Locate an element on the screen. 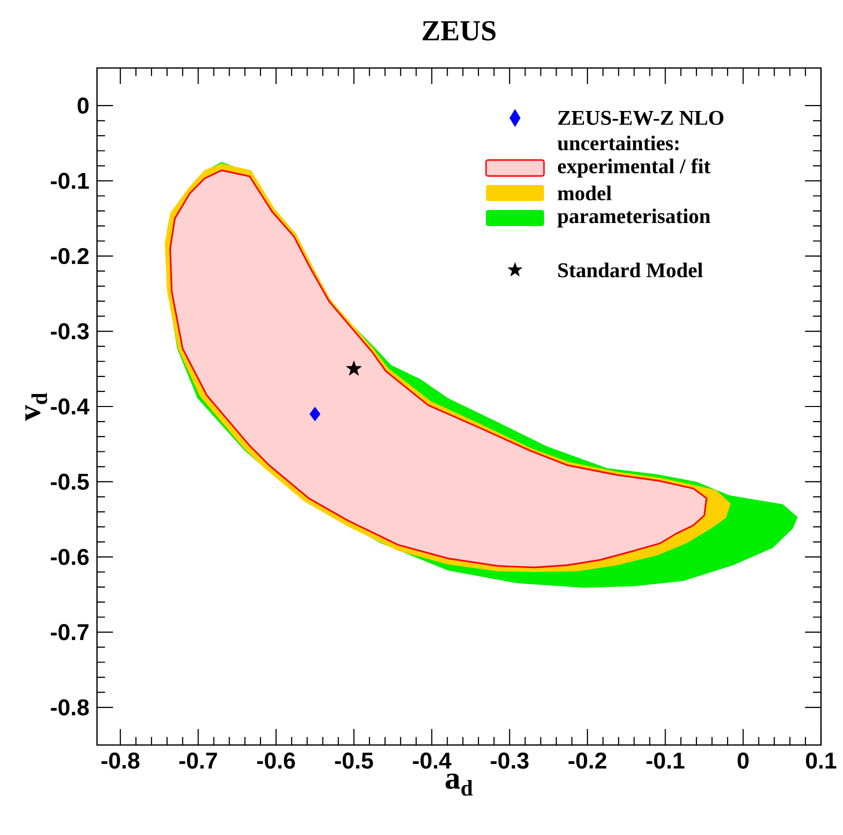 The height and width of the screenshot is (835, 843). y-tick-label: -0.5 is located at coordinates (69, 482).